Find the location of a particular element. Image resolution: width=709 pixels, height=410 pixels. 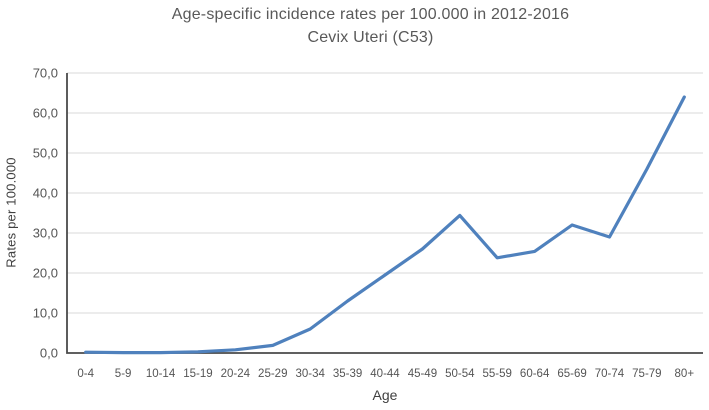

x-tick-label: 25-29 is located at coordinates (272, 374).